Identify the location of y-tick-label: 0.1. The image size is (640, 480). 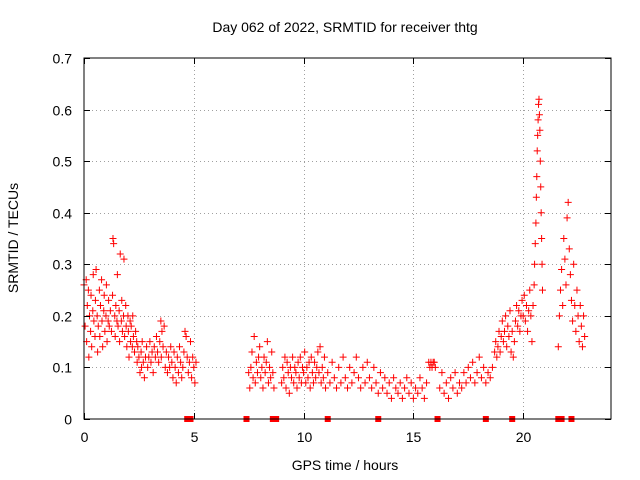
(63, 368).